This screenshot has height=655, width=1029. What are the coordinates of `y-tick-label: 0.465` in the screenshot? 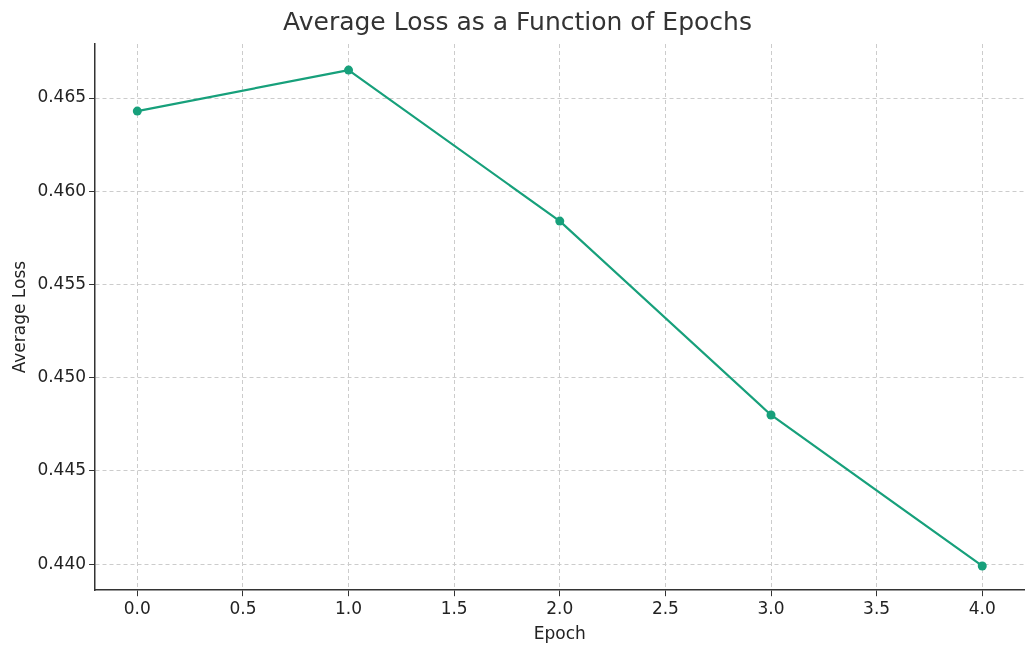 It's located at (62, 96).